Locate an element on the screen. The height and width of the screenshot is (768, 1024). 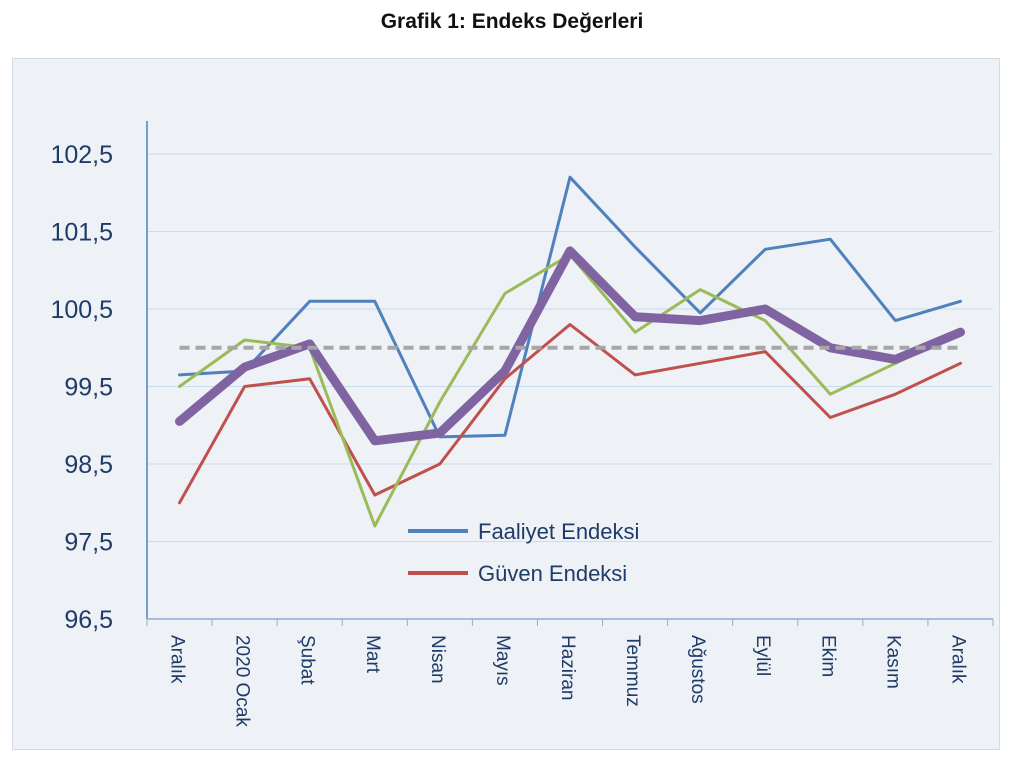
y-tick-label: 100,5 is located at coordinates (81, 310).